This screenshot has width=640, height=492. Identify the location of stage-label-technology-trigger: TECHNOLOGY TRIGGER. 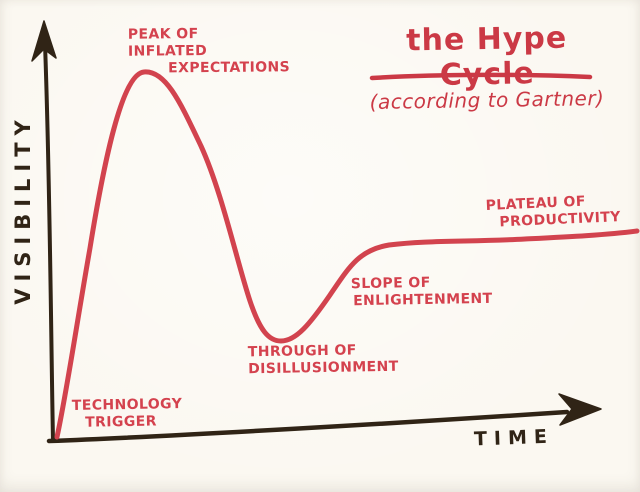
(127, 414).